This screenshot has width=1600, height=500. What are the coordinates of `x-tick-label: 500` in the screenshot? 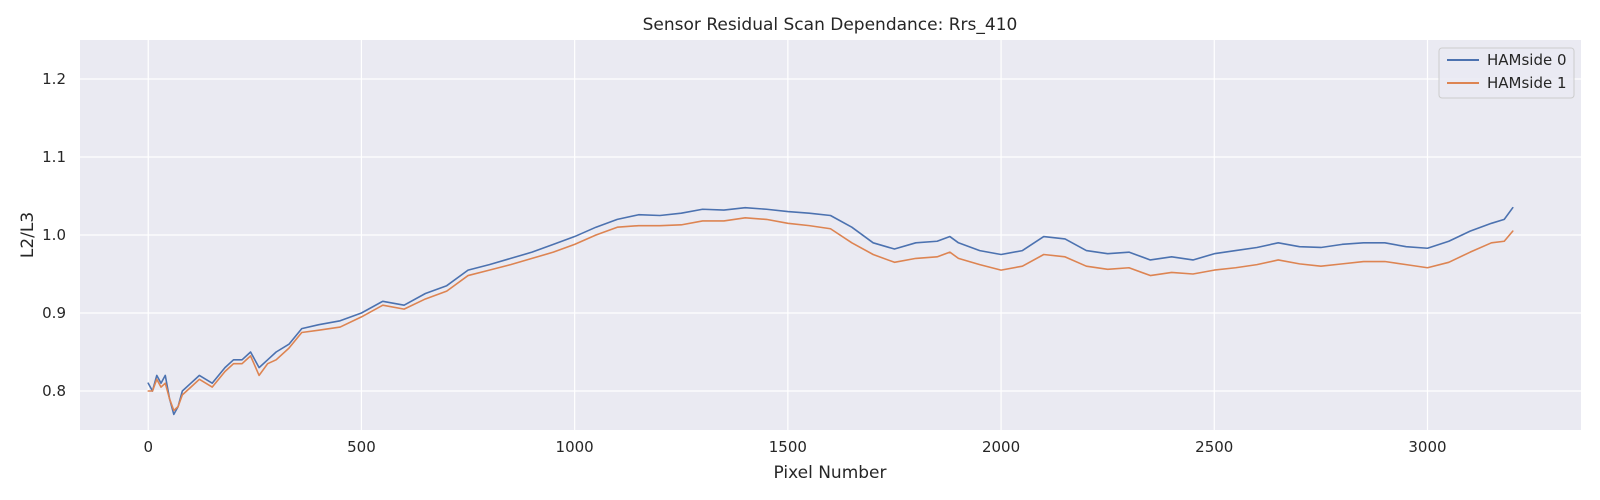 It's located at (361, 447).